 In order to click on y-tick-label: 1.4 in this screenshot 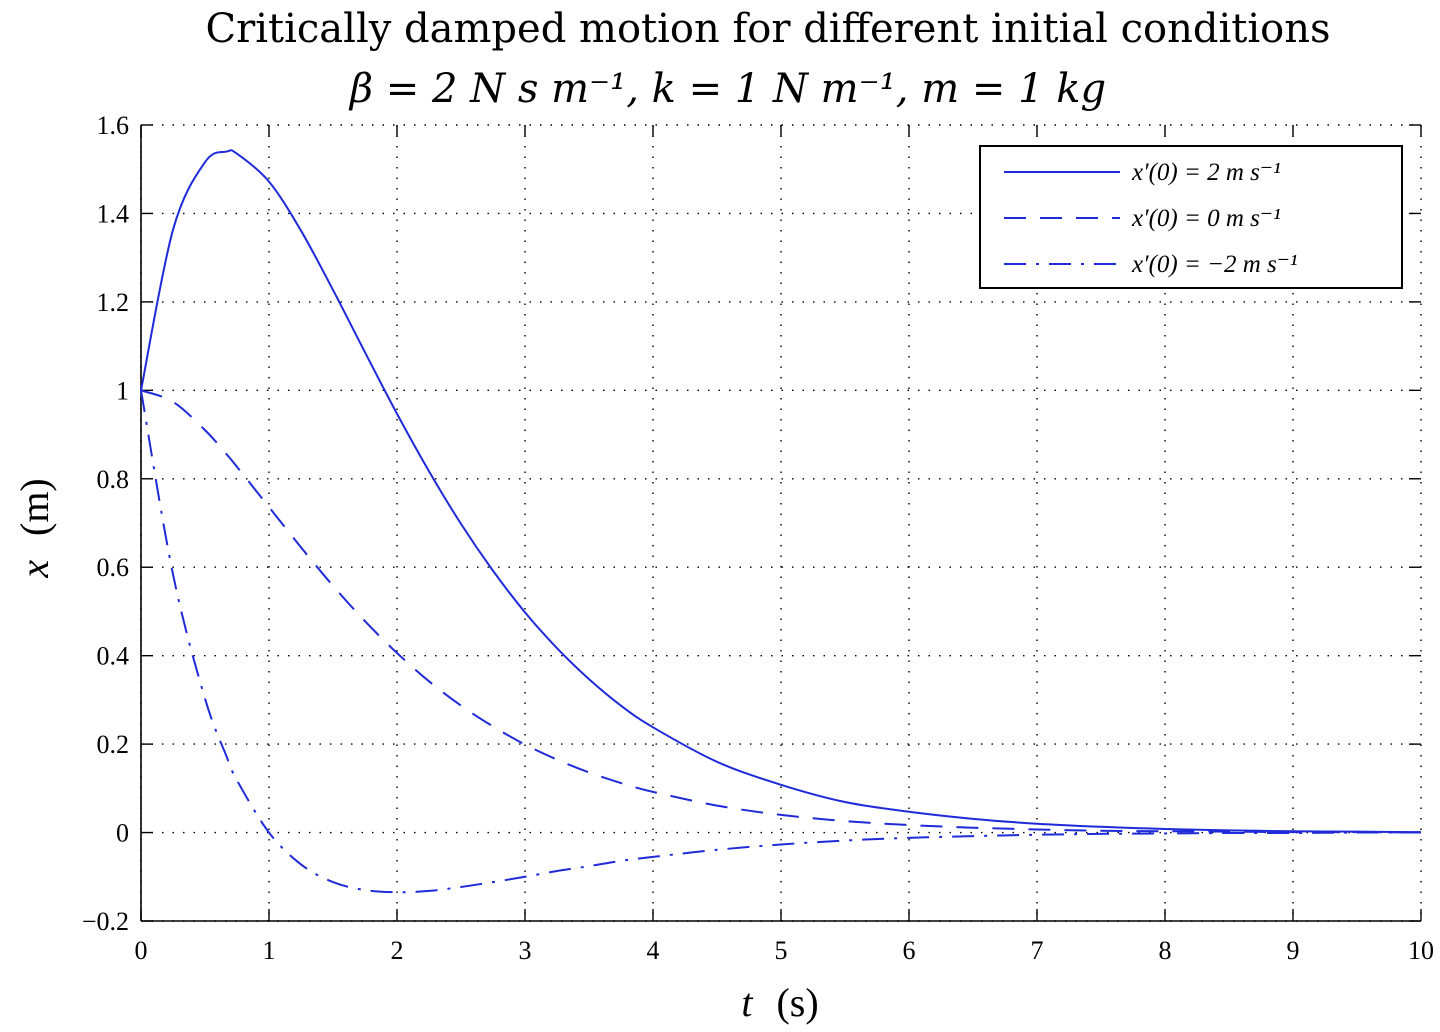, I will do `click(113, 213)`.